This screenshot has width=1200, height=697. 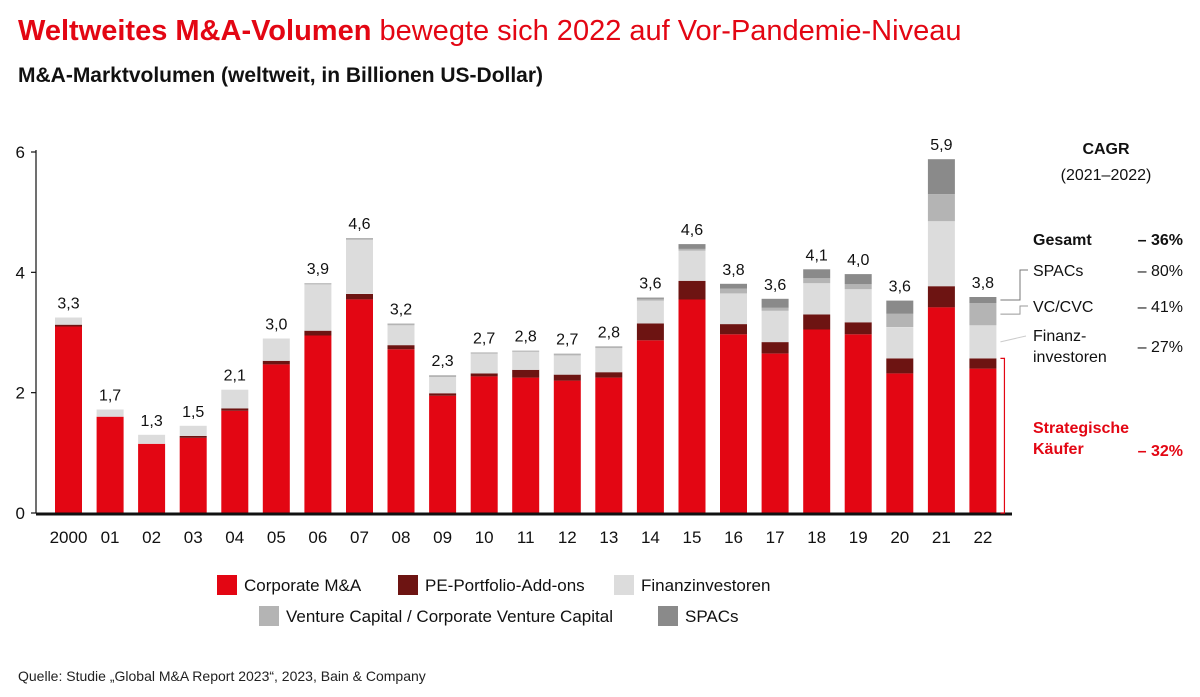 I want to click on x-tick-label: 04, so click(x=234, y=537).